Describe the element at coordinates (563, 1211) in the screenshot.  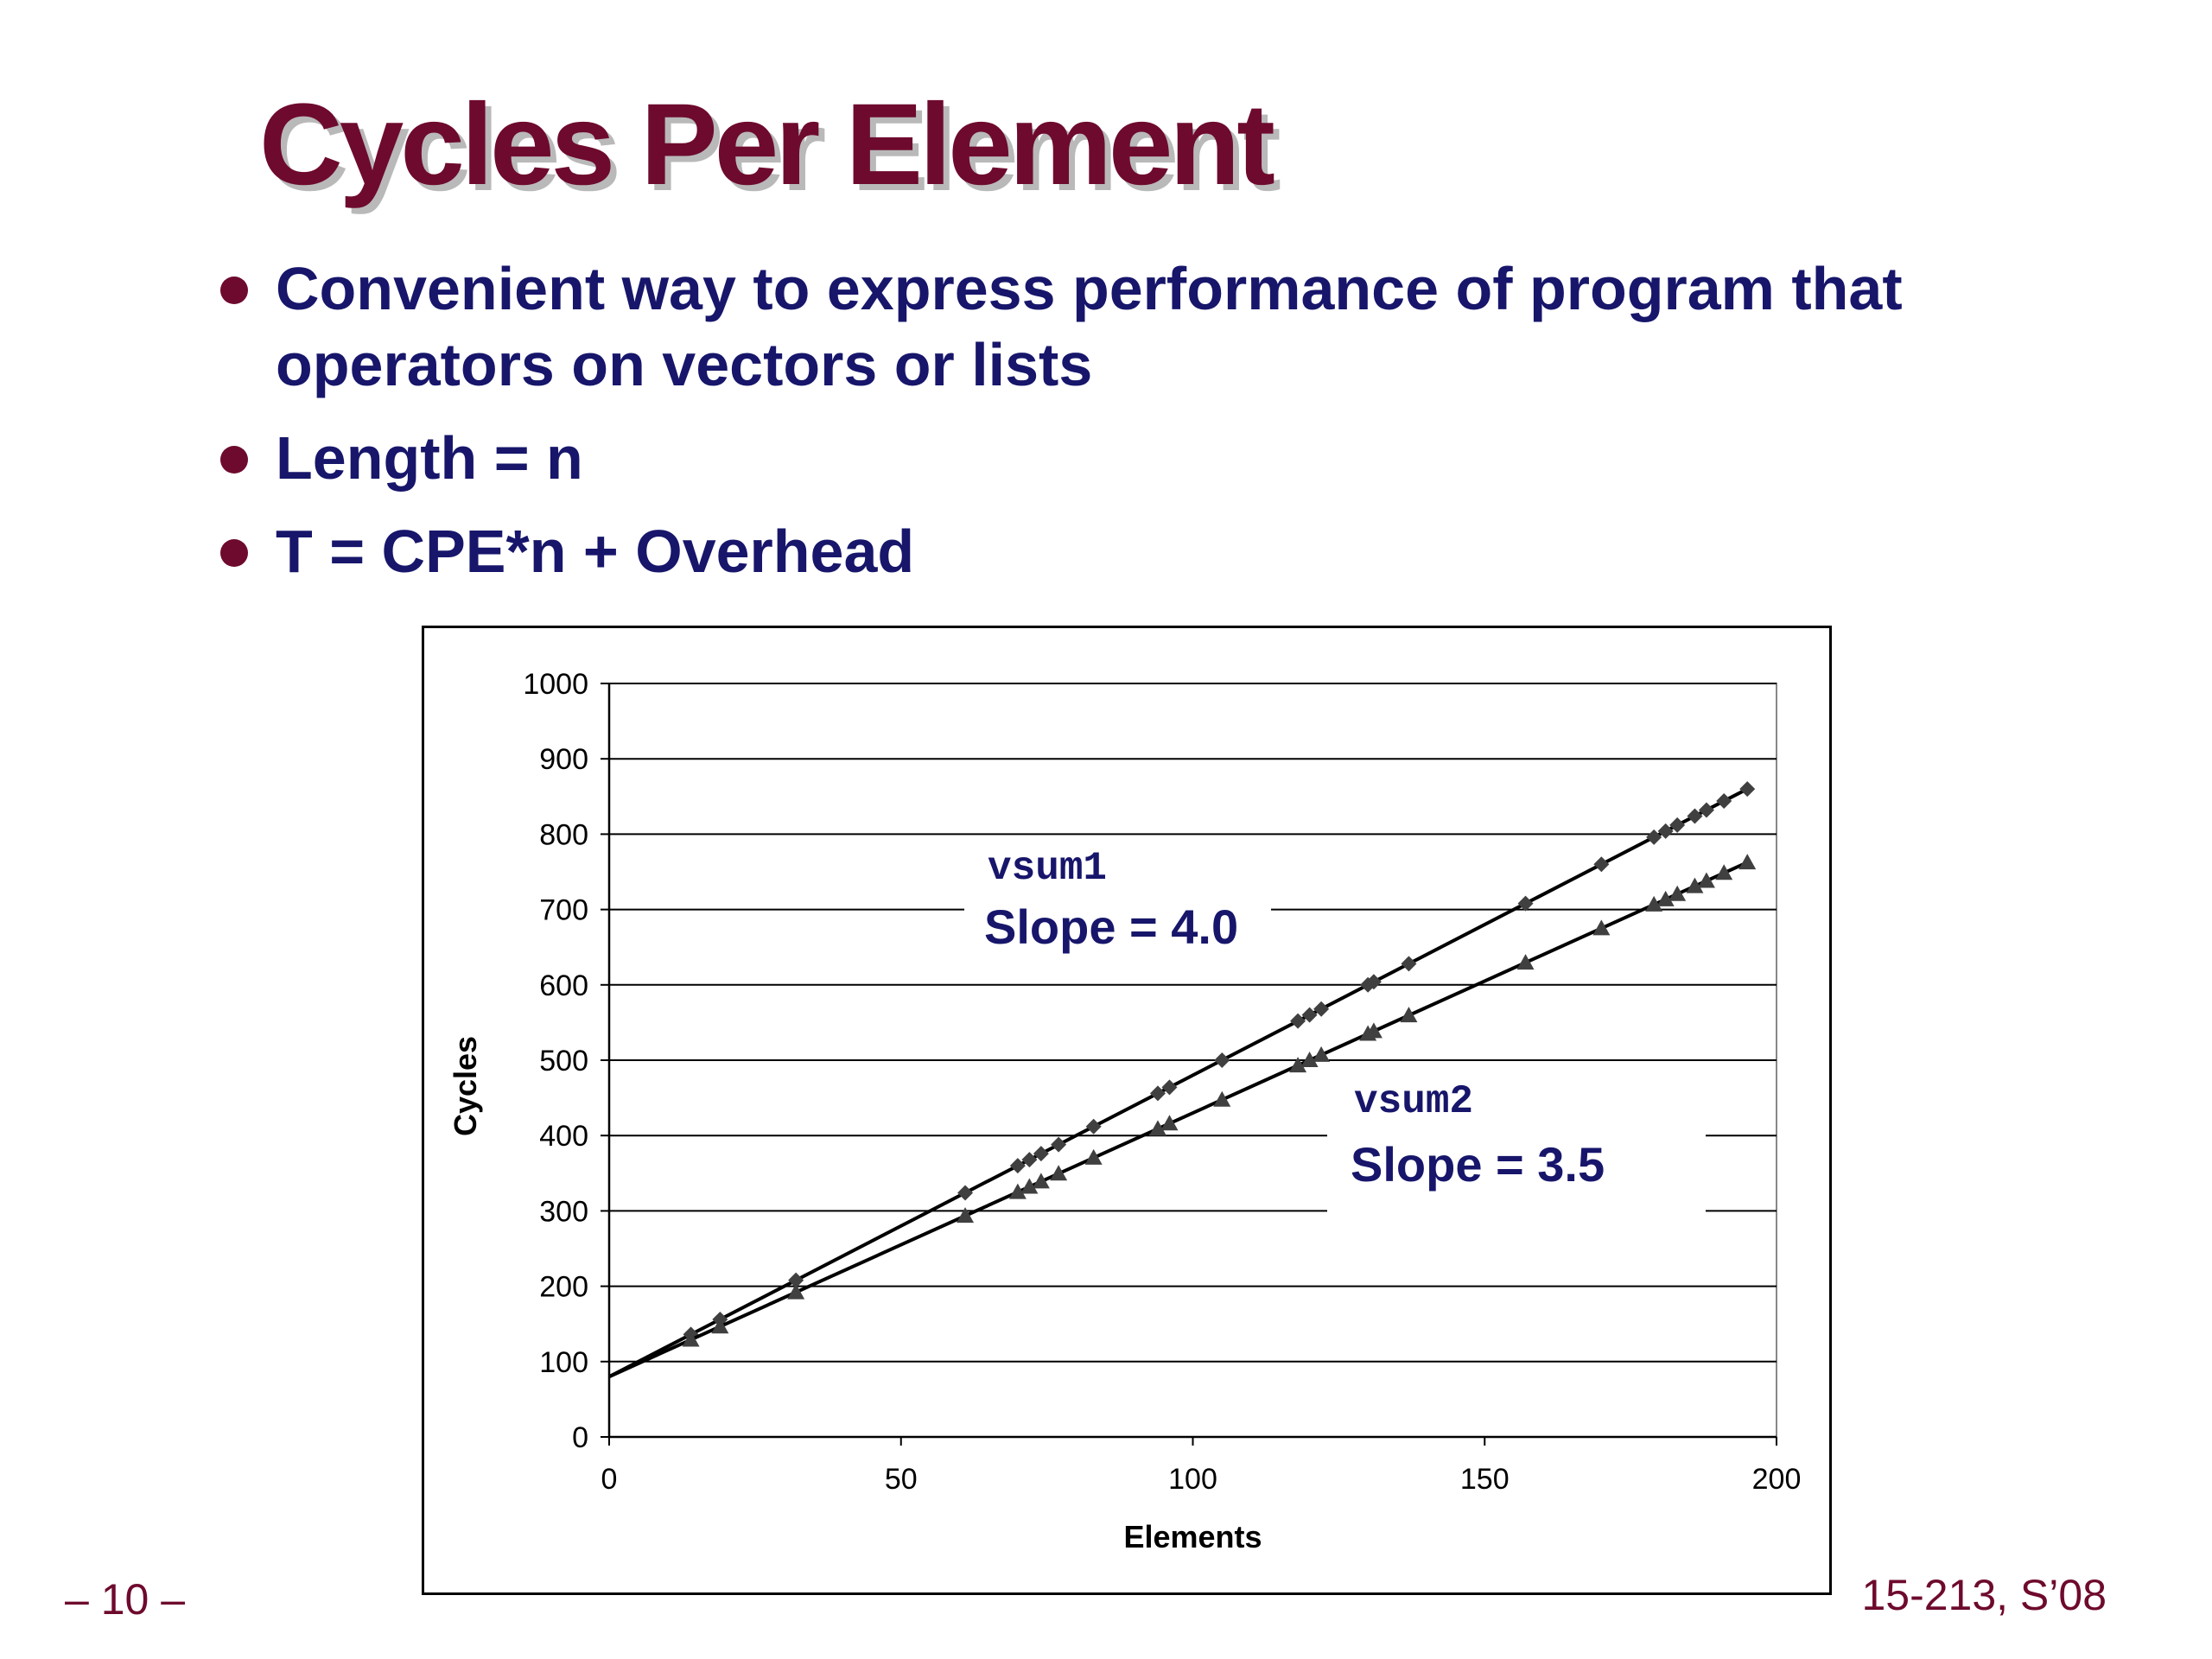
I see `y-tick-label: 300` at that location.